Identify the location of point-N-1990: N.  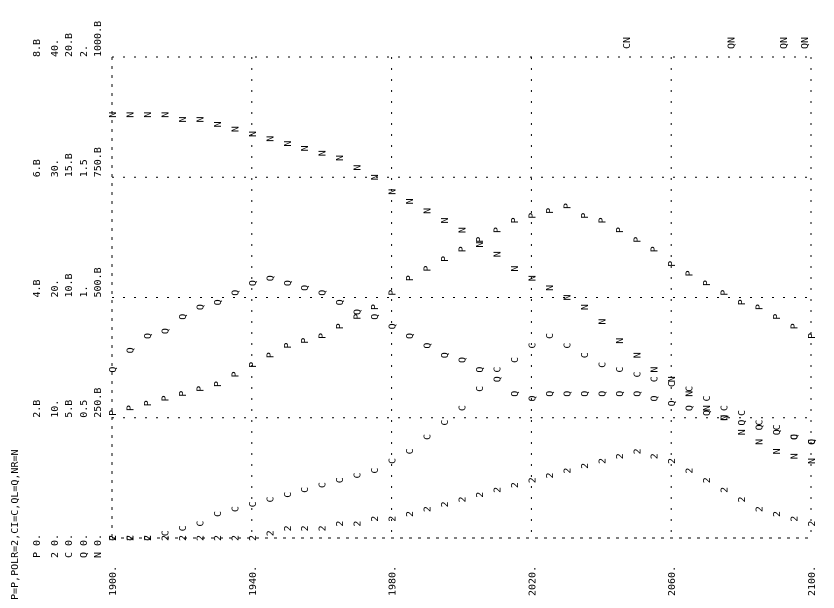
(428, 211).